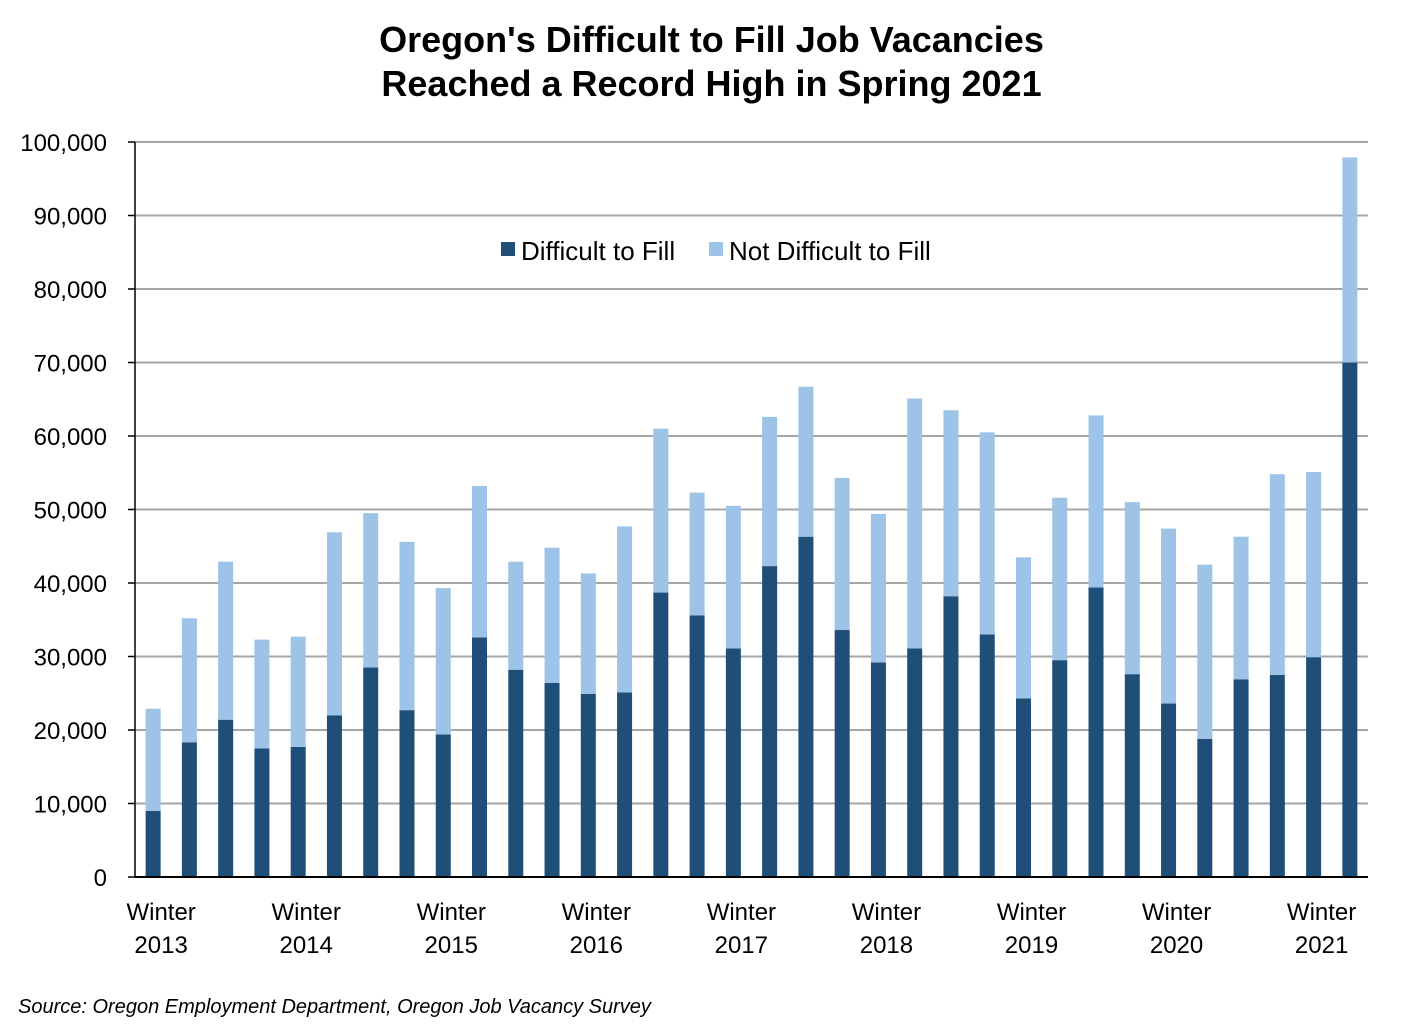 This screenshot has width=1423, height=1032. What do you see at coordinates (711, 83) in the screenshot?
I see `chart-title-line-2: Reached a Record High in Spring 2021` at bounding box center [711, 83].